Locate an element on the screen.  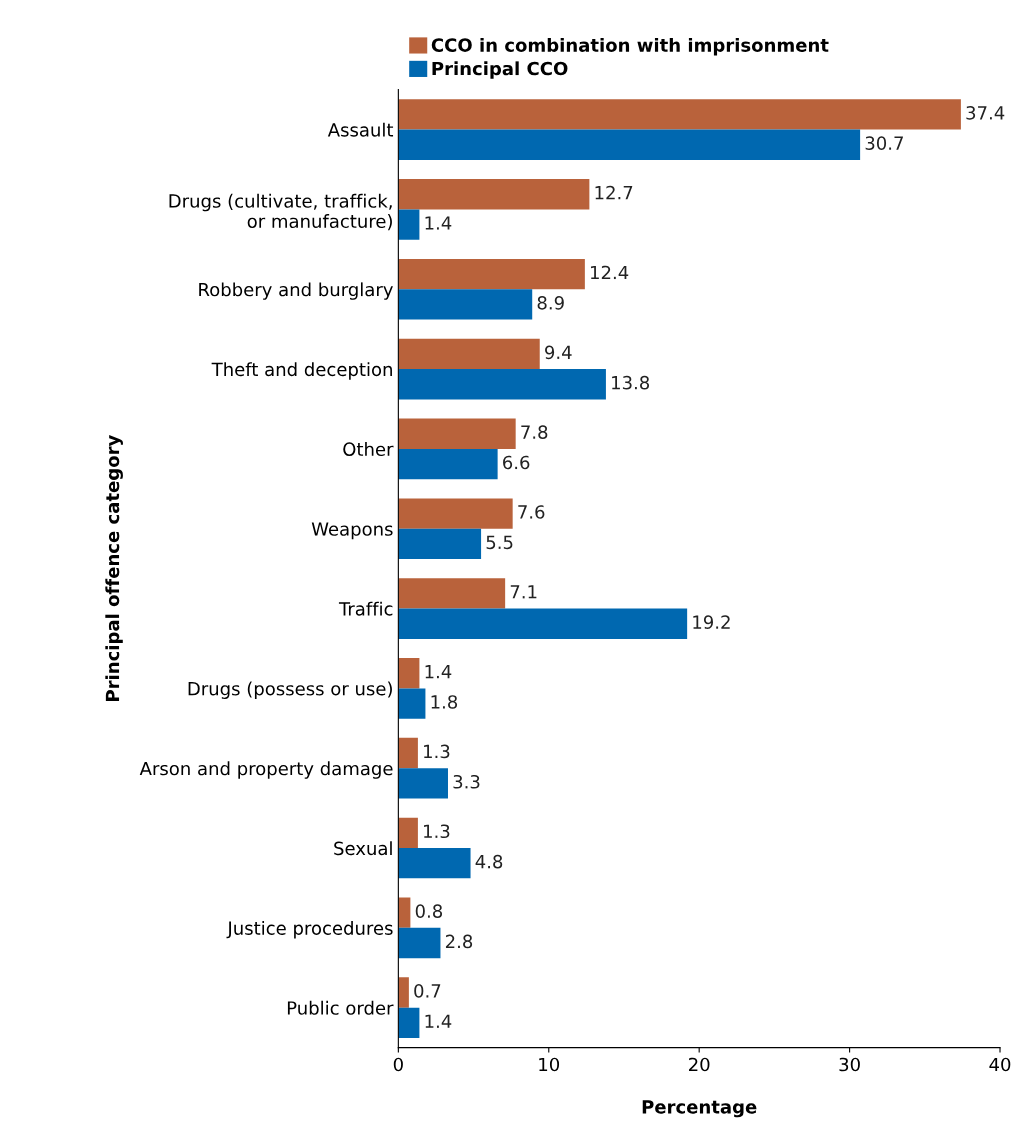
data-label: 30.7 is located at coordinates (884, 143).